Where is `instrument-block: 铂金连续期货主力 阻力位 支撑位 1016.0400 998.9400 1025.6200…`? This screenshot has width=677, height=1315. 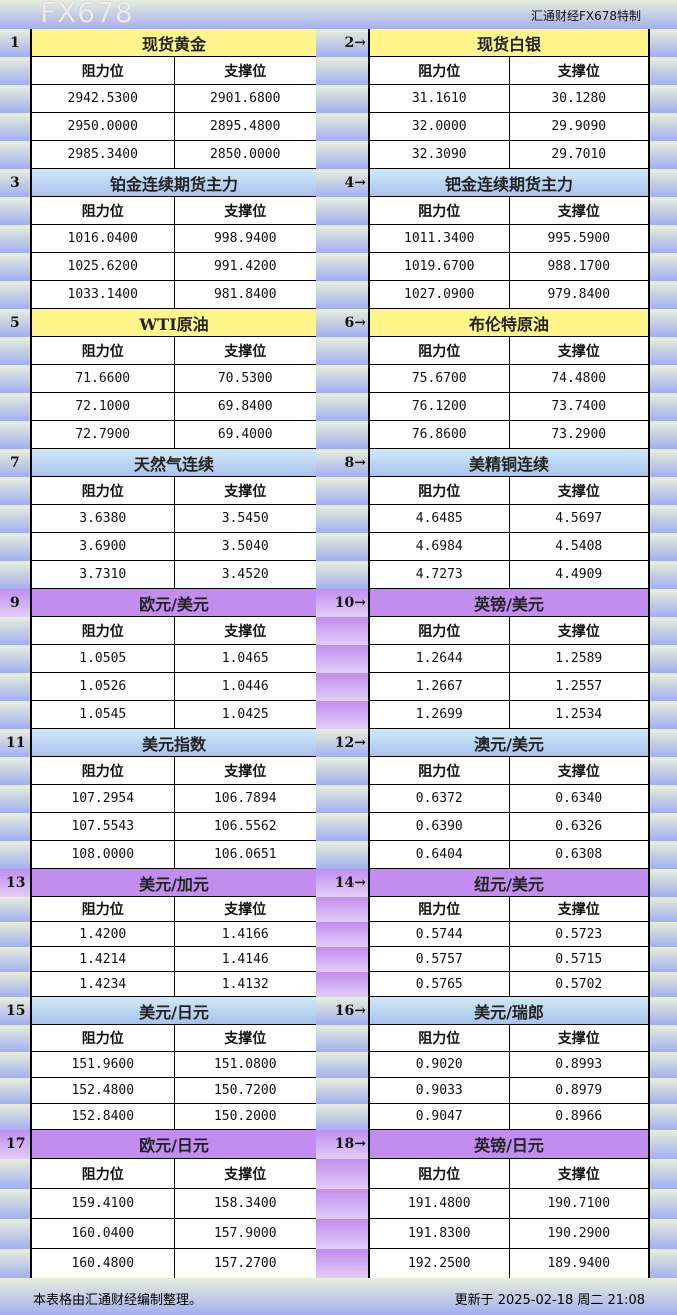 instrument-block: 铂金连续期货主力 阻力位 支撑位 1016.0400 998.9400 1025.6200… is located at coordinates (174, 239).